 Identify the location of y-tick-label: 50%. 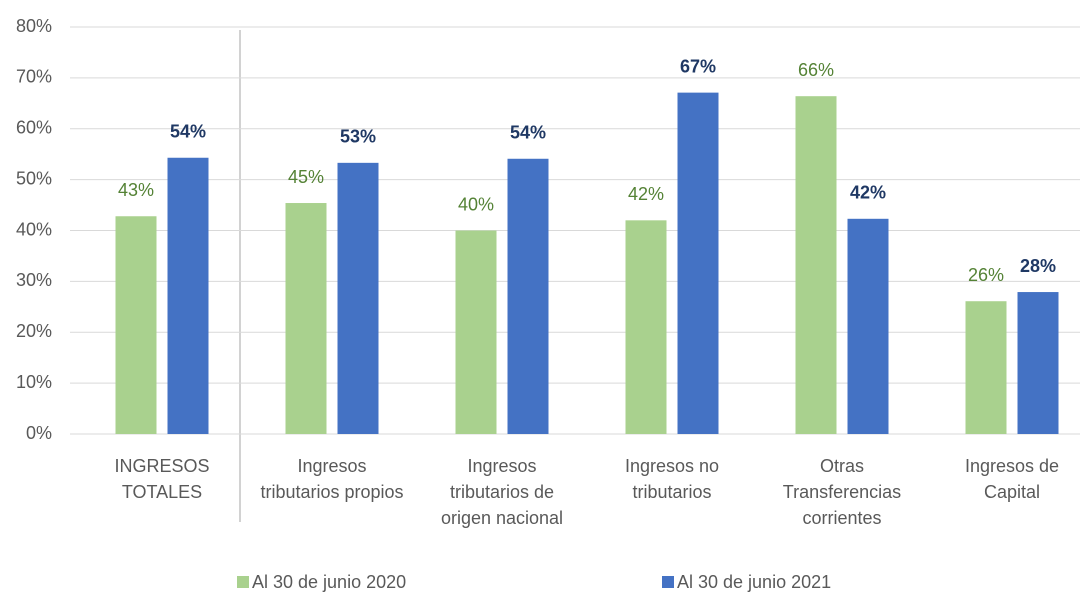
(34, 178).